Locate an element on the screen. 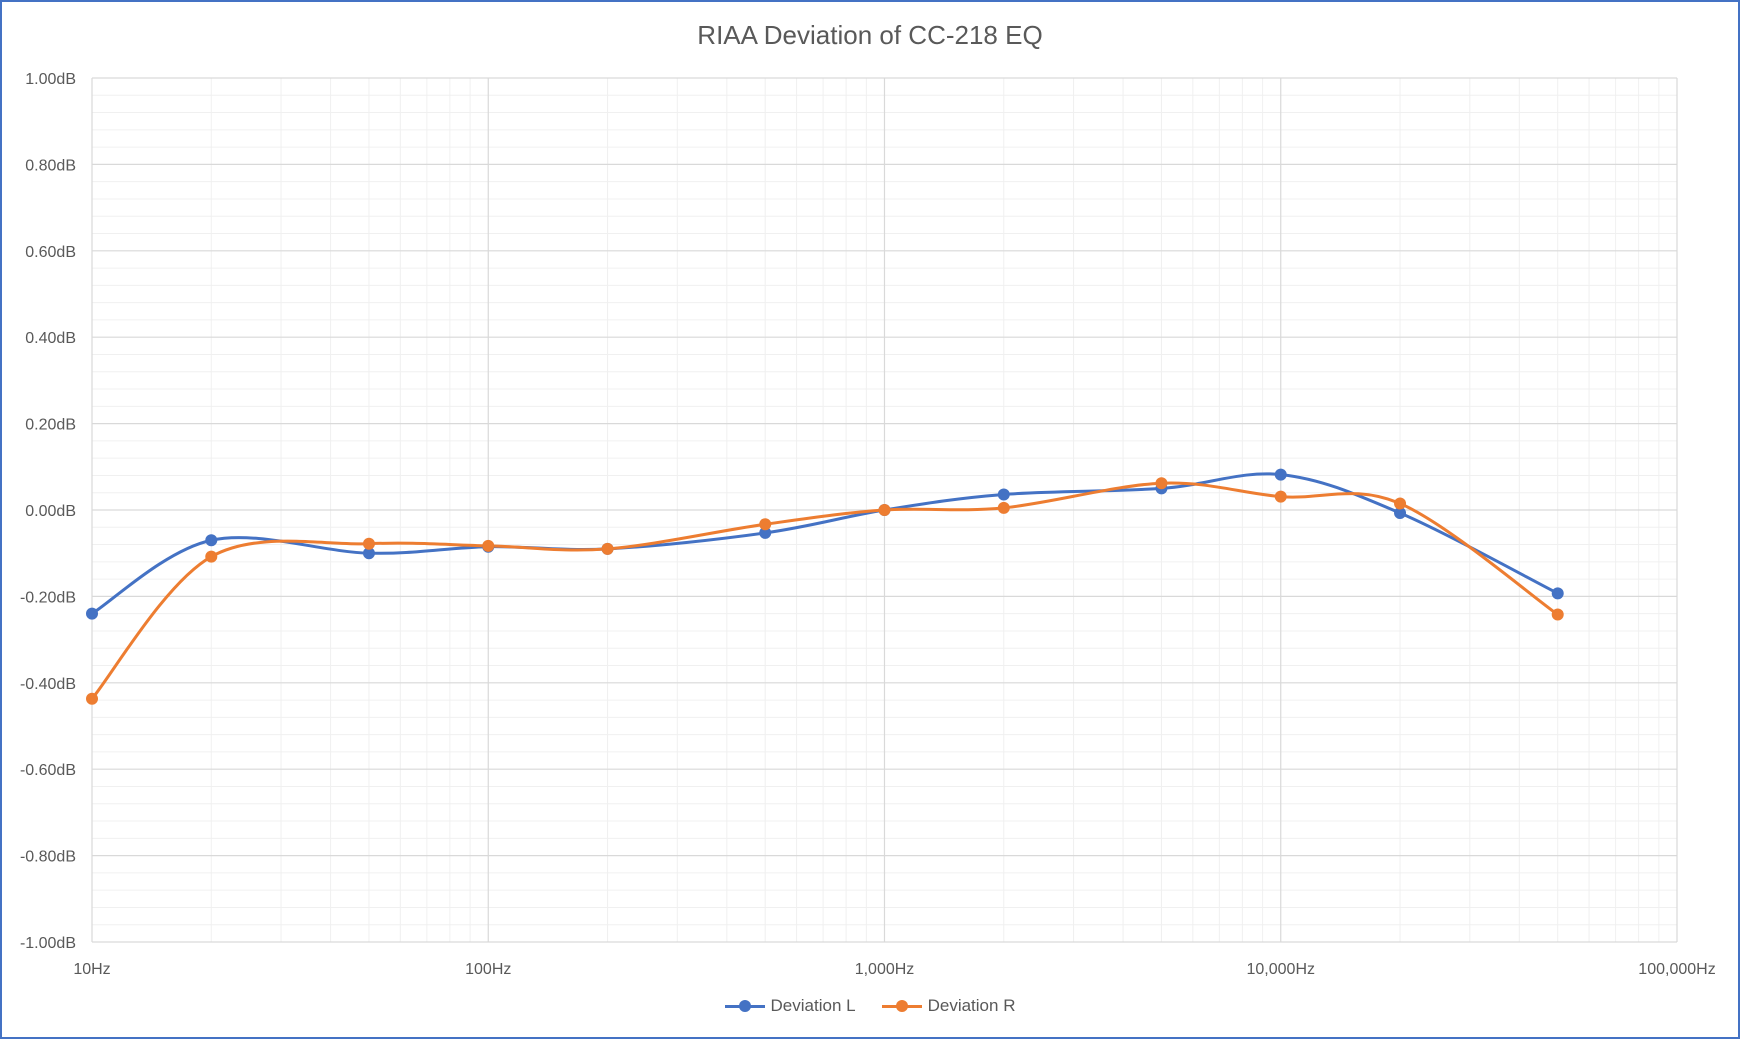  y-tick-label: -0.20dB is located at coordinates (48, 597).